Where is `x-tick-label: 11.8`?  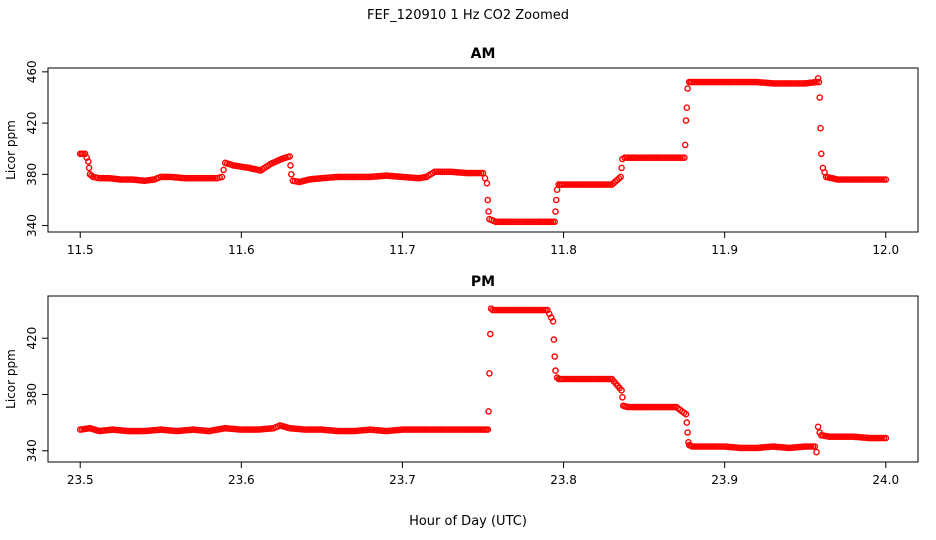
x-tick-label: 11.8 is located at coordinates (563, 250).